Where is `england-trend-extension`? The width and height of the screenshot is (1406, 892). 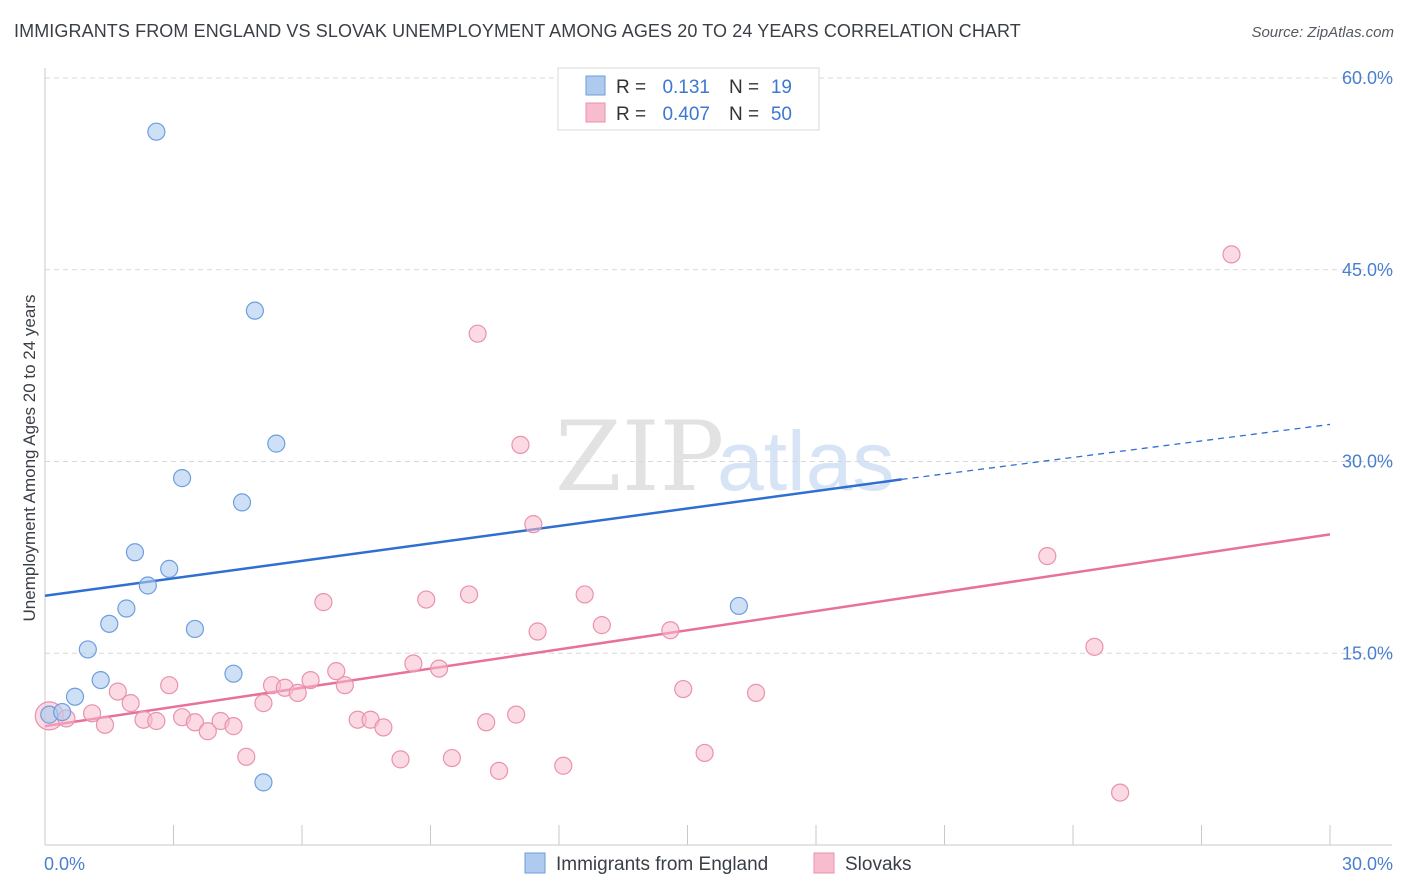
england-trend-extension is located at coordinates (1116, 452).